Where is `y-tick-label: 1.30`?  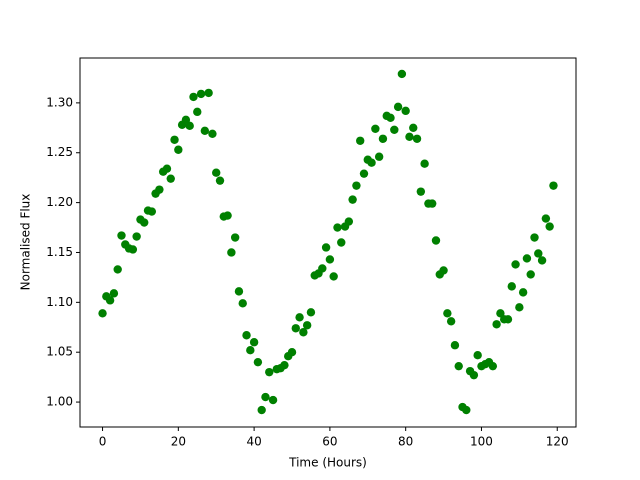
y-tick-label: 1.30 is located at coordinates (59, 102).